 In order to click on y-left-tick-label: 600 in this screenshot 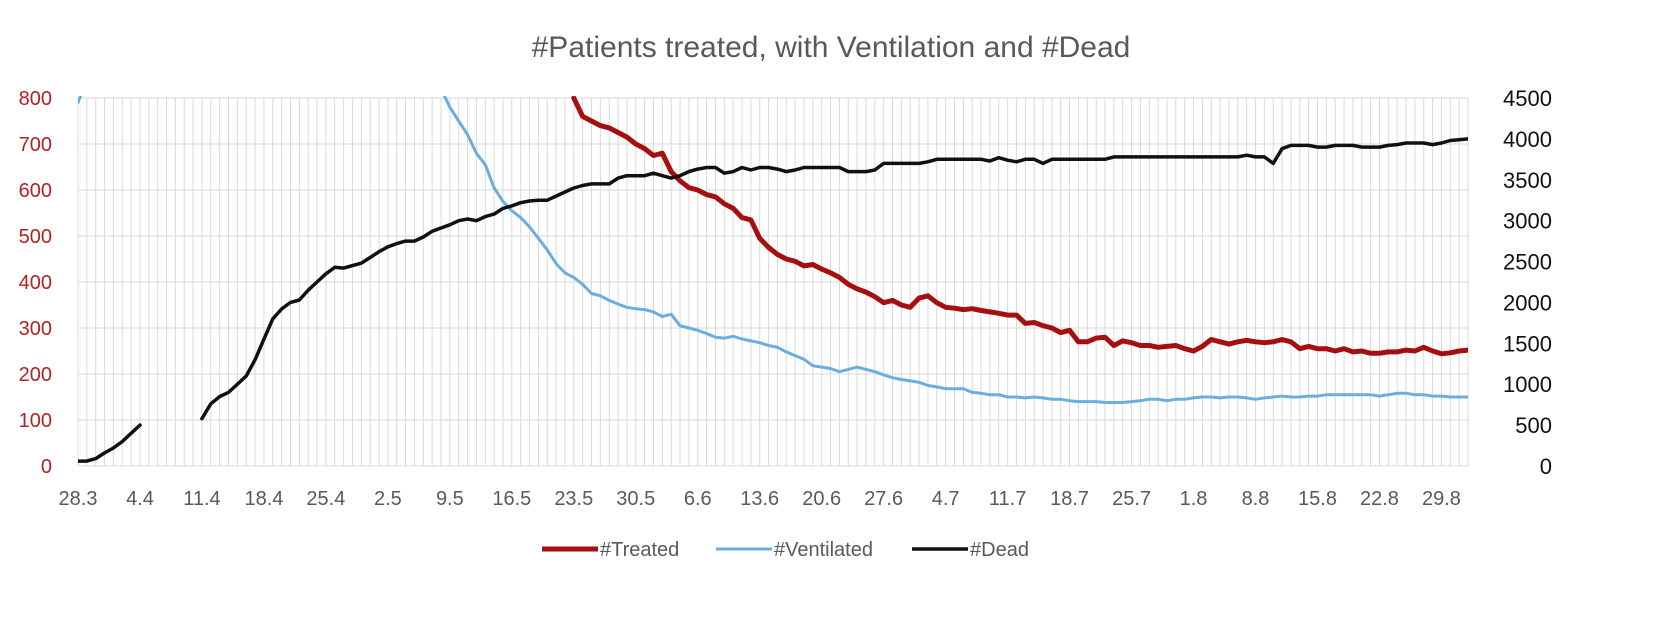, I will do `click(35, 191)`.